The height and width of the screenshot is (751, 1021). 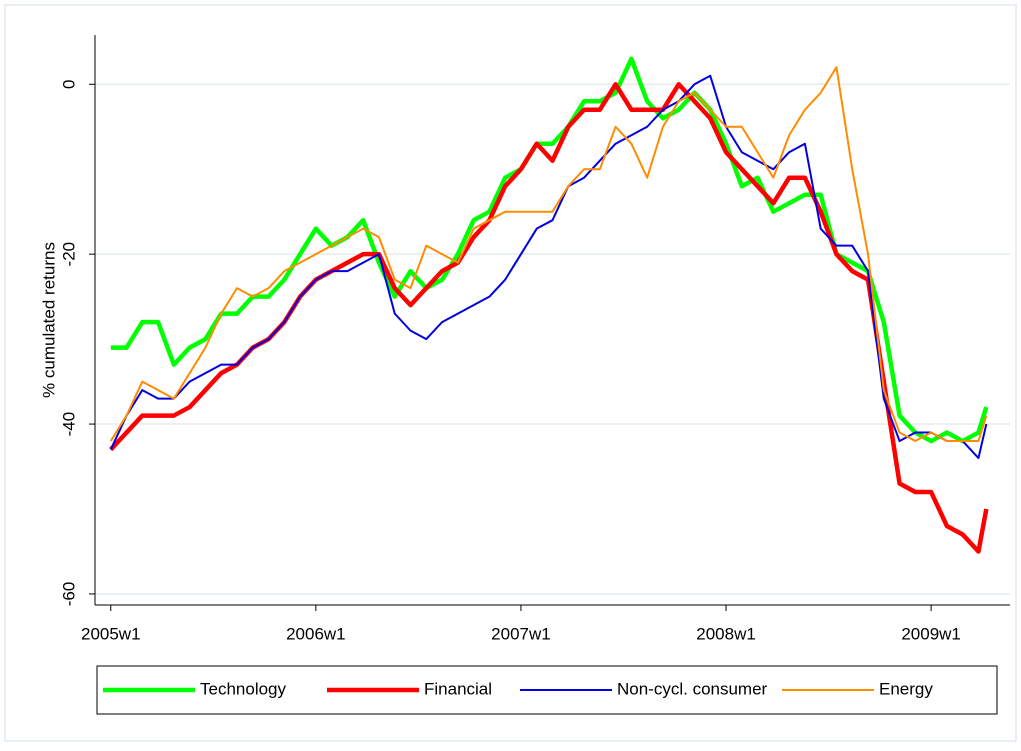 I want to click on y-tick-label: -20, so click(x=68, y=254).